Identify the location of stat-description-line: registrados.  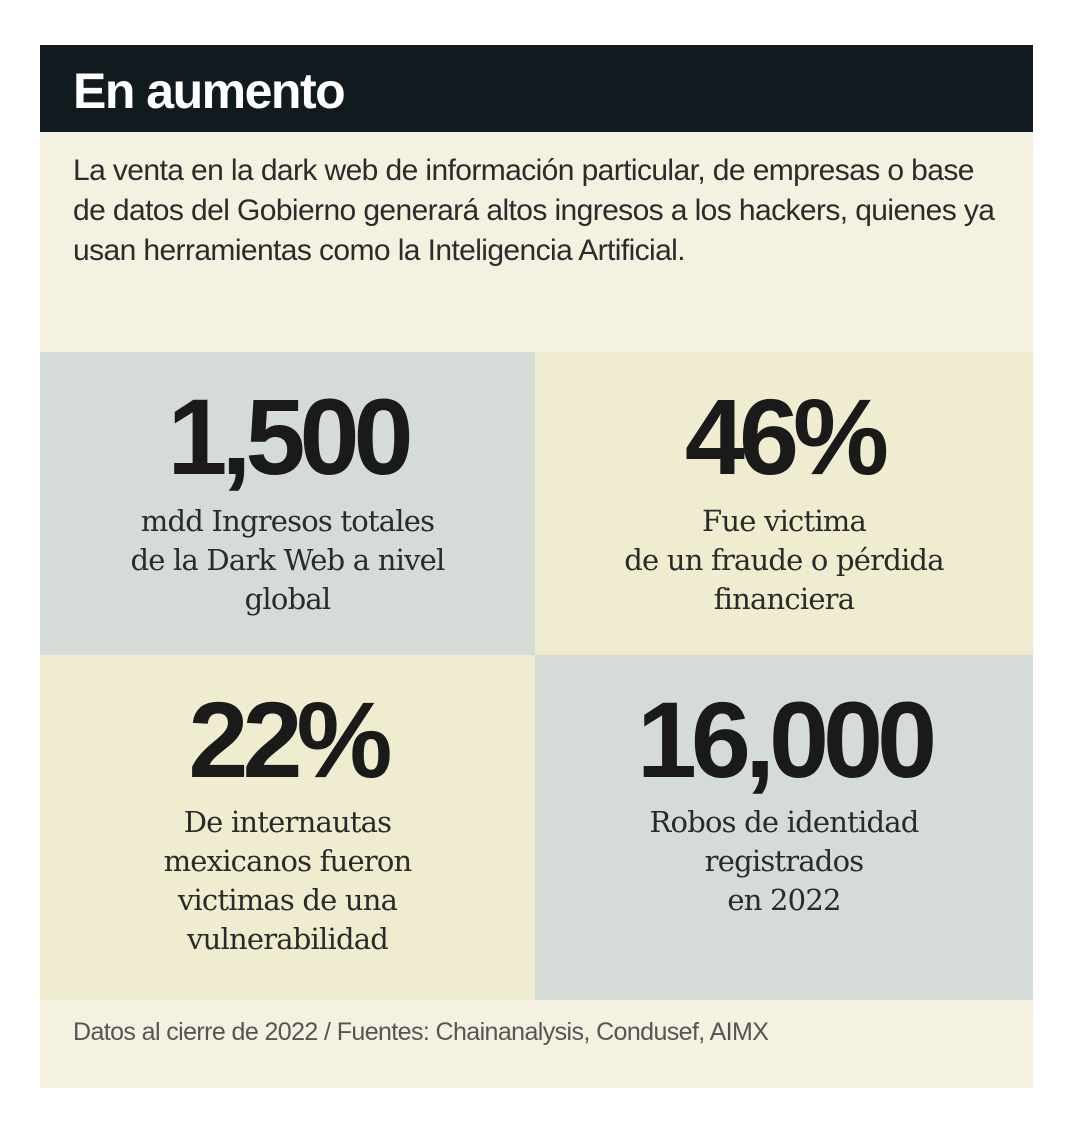
(784, 861).